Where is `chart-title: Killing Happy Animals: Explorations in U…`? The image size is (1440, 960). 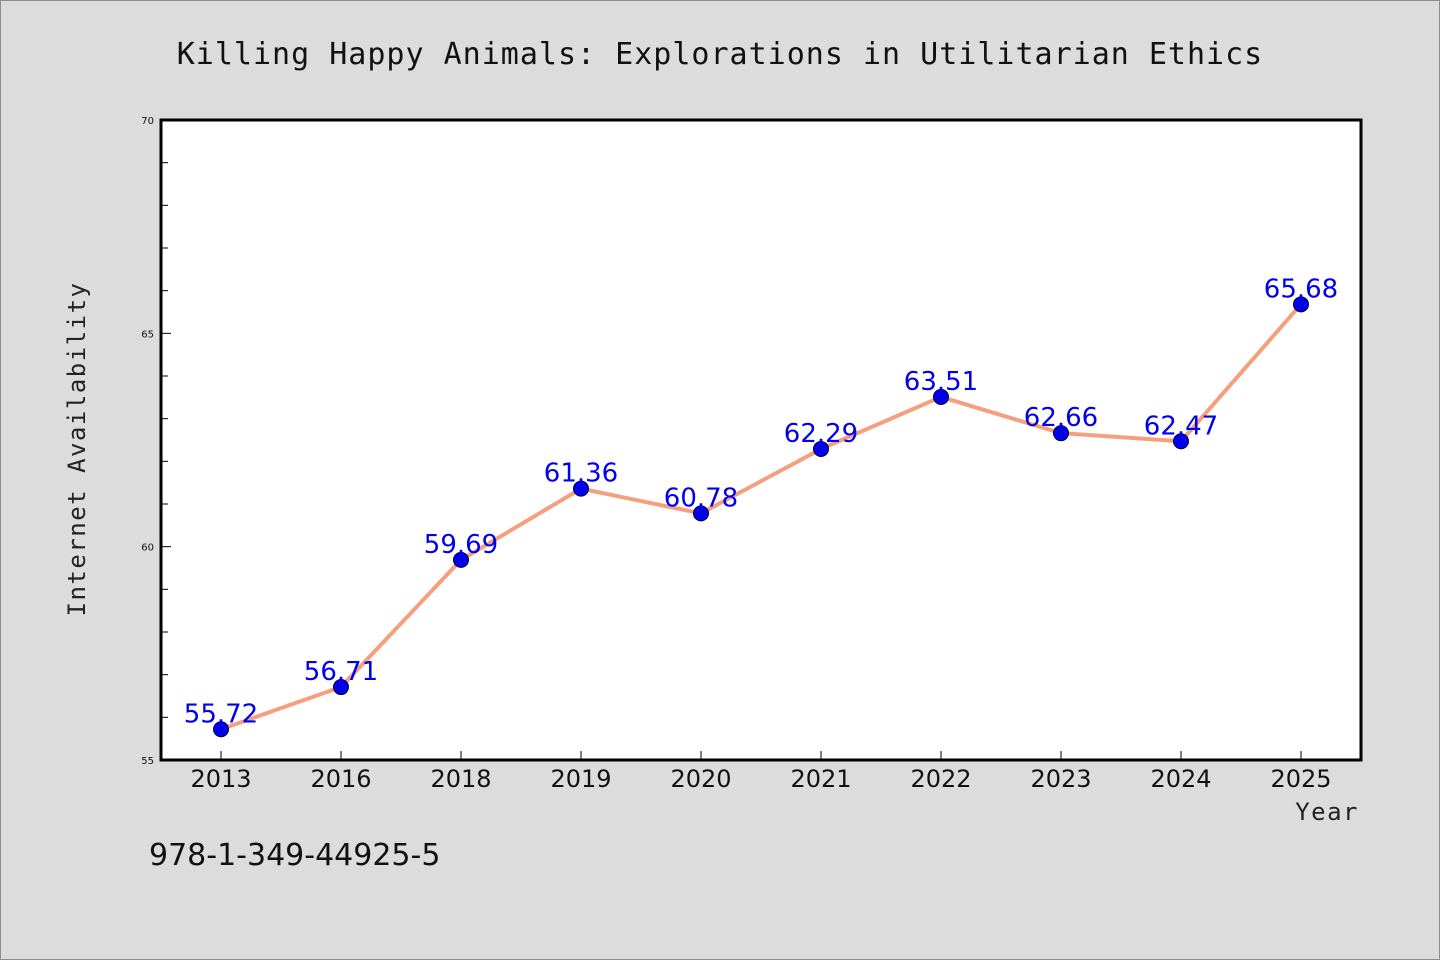
chart-title: Killing Happy Animals: Explorations in U… is located at coordinates (720, 54).